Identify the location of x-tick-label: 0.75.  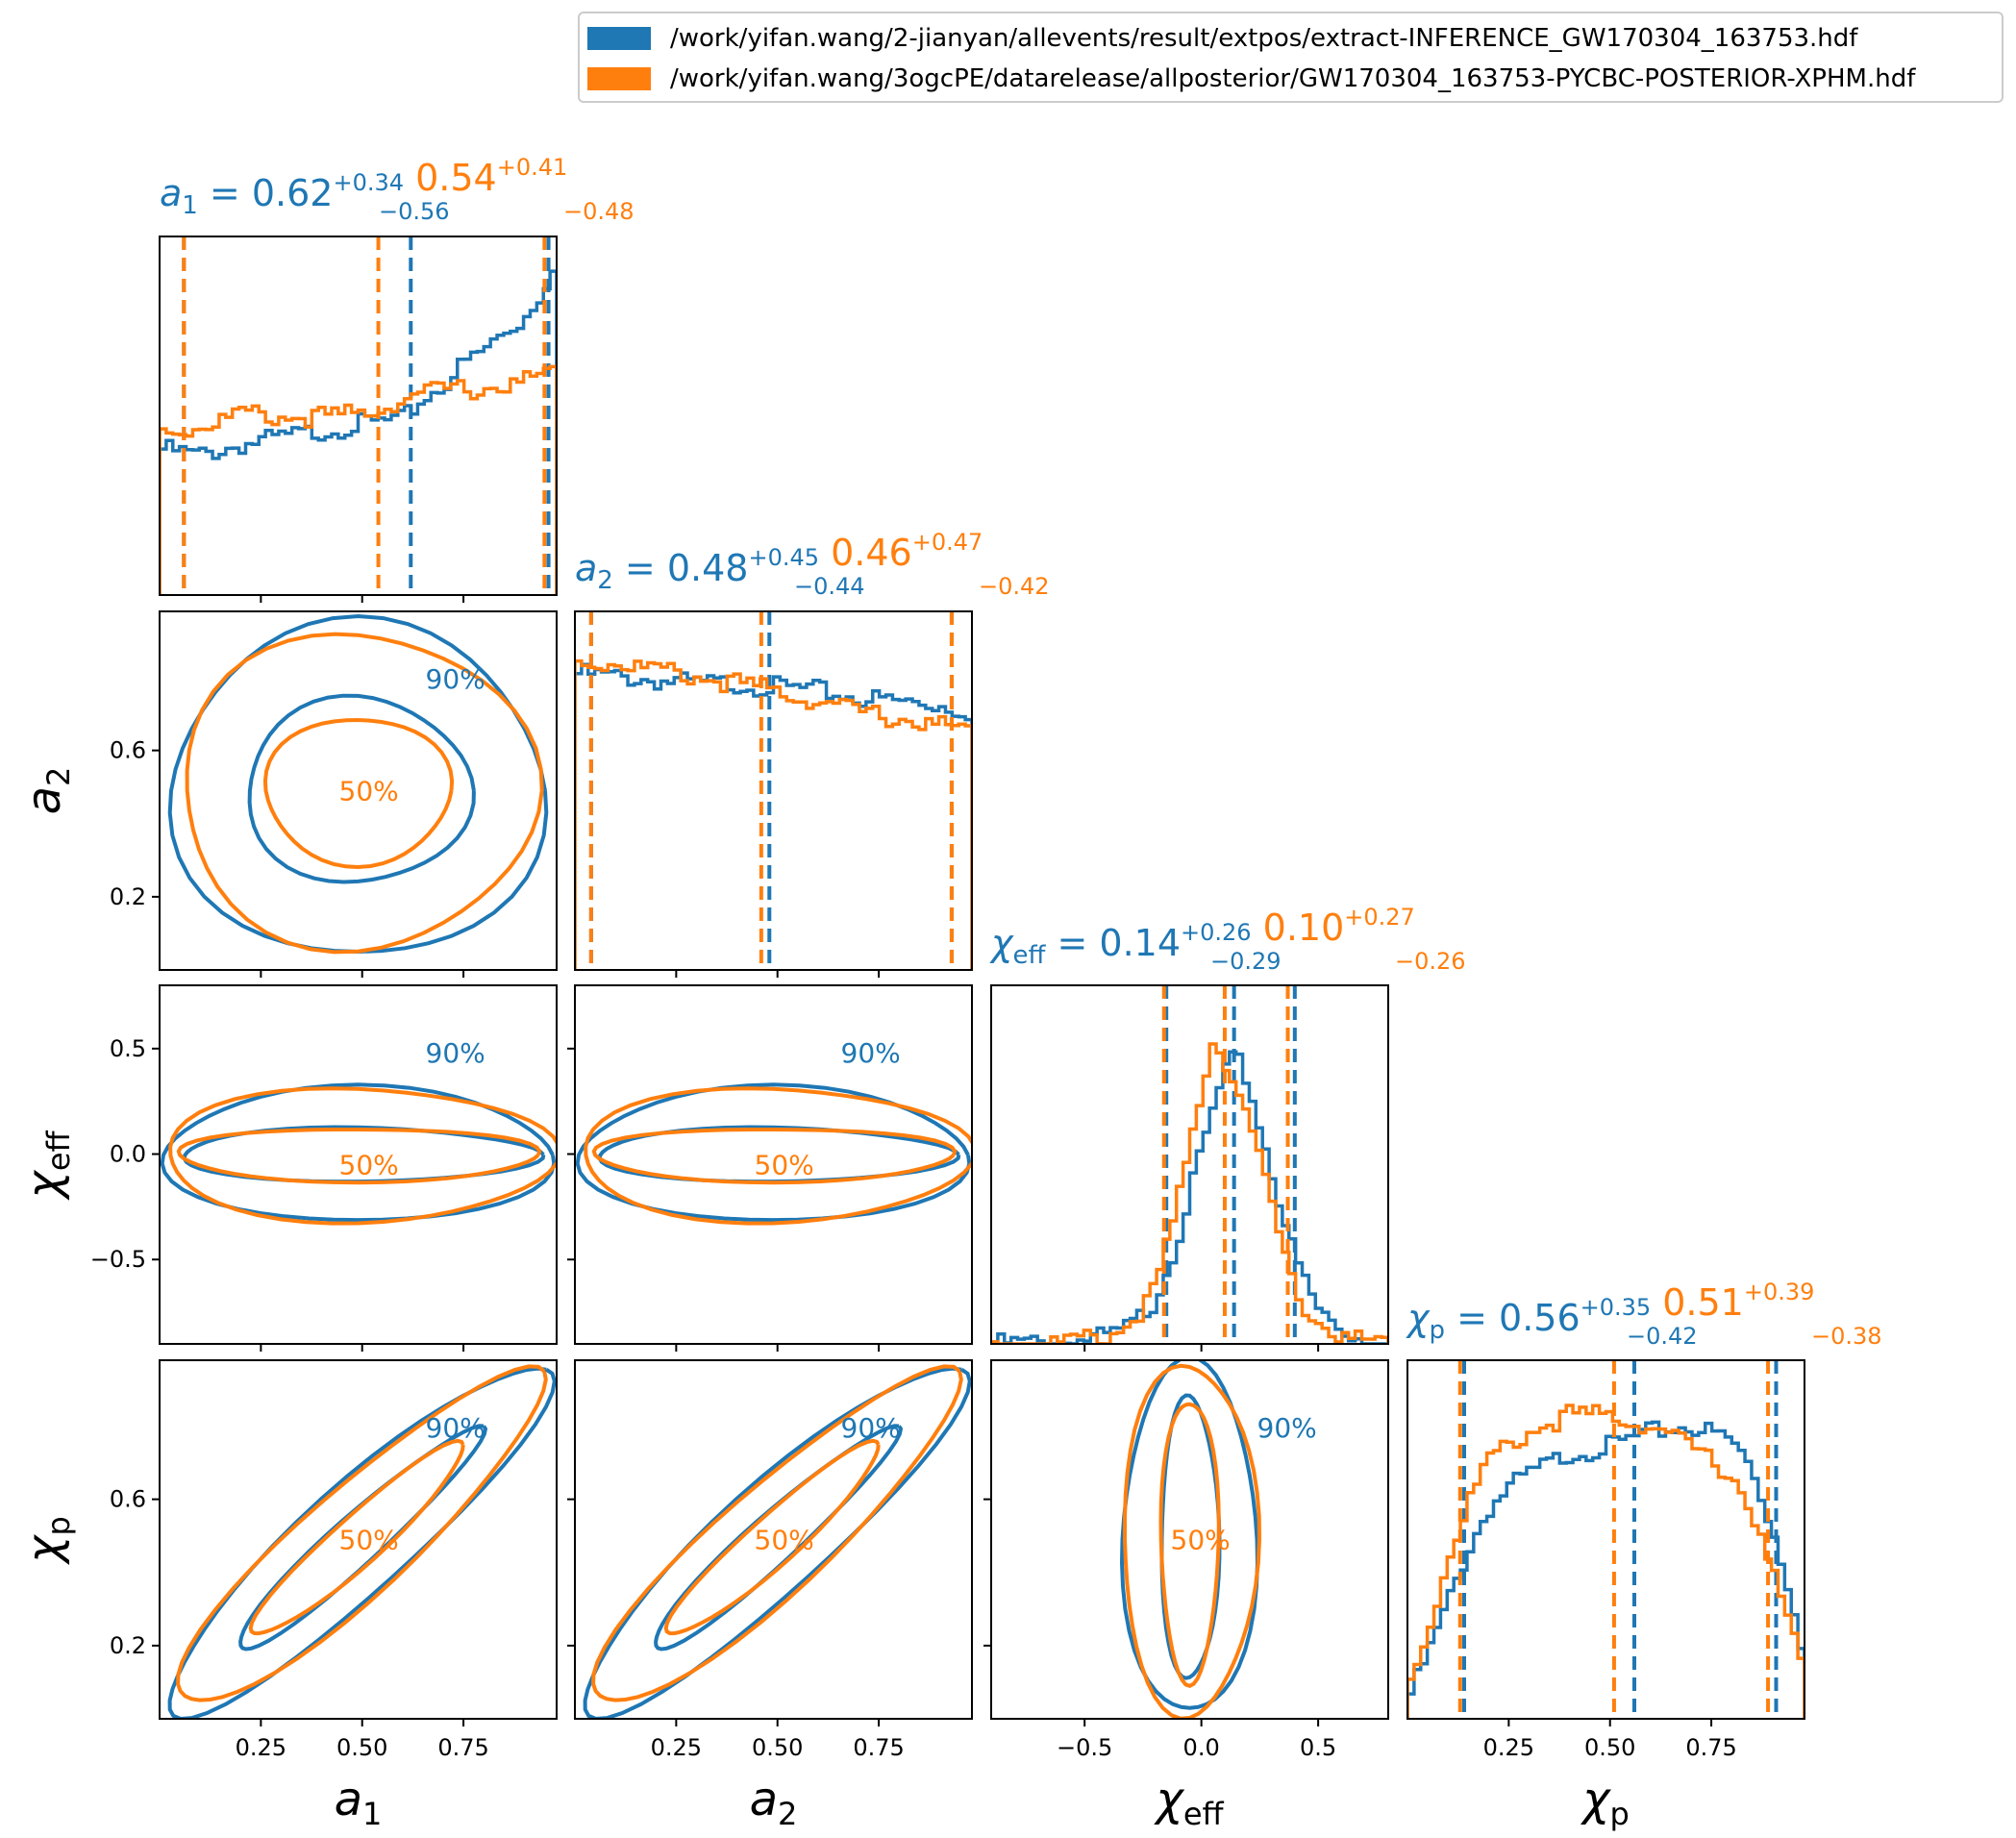
(878, 1747).